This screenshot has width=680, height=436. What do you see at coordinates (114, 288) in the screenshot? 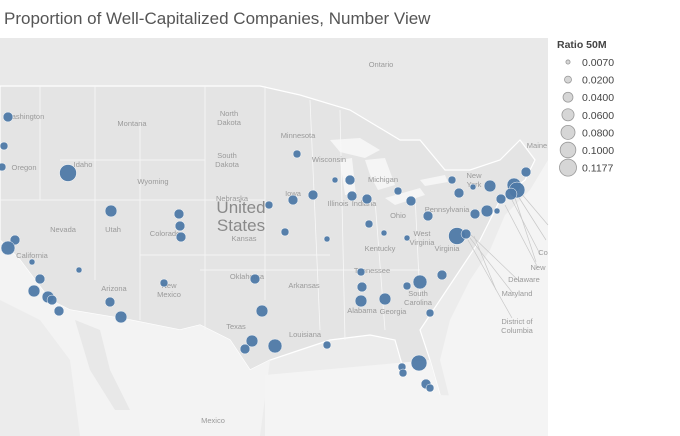
I see `map-label: Arizona` at bounding box center [114, 288].